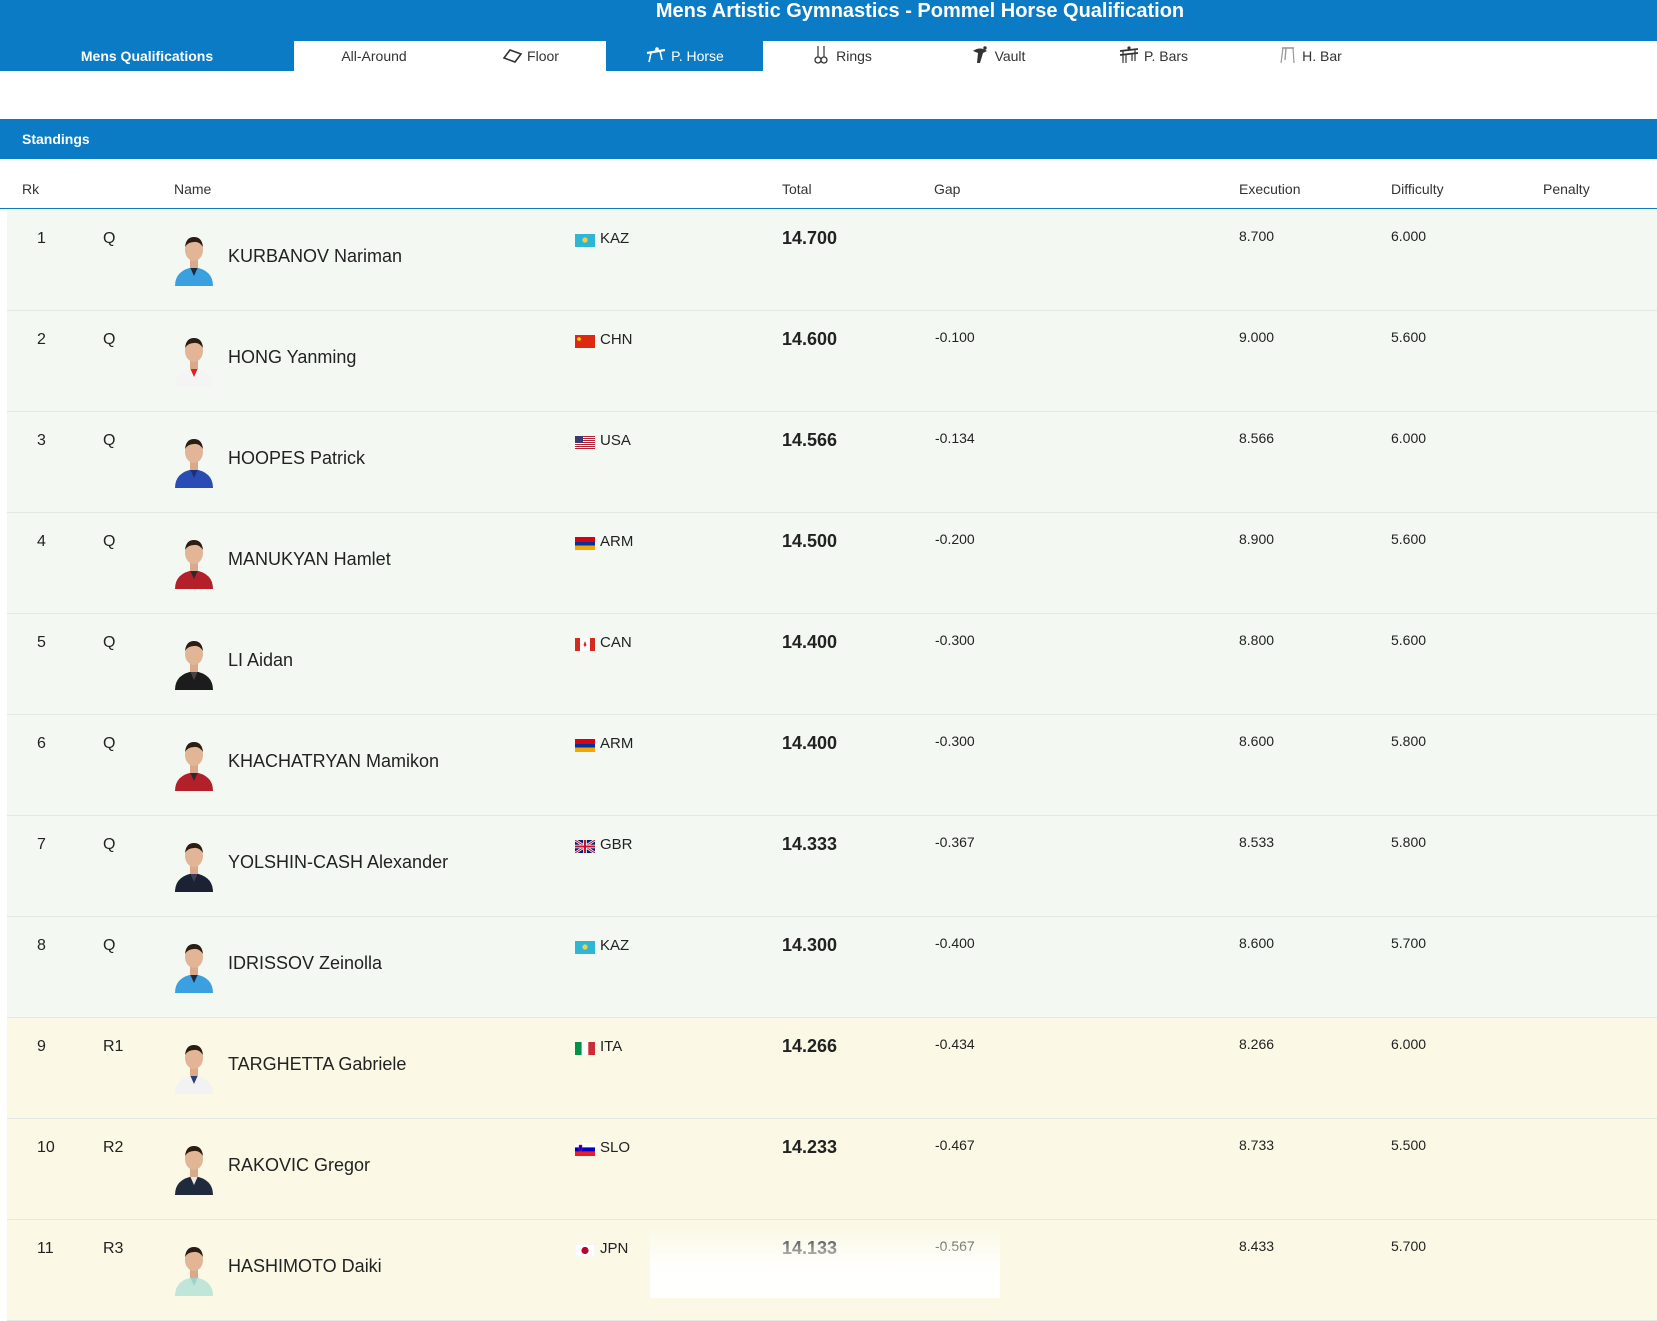 The image size is (1657, 1321). I want to click on gap-score: -0.367, so click(955, 842).